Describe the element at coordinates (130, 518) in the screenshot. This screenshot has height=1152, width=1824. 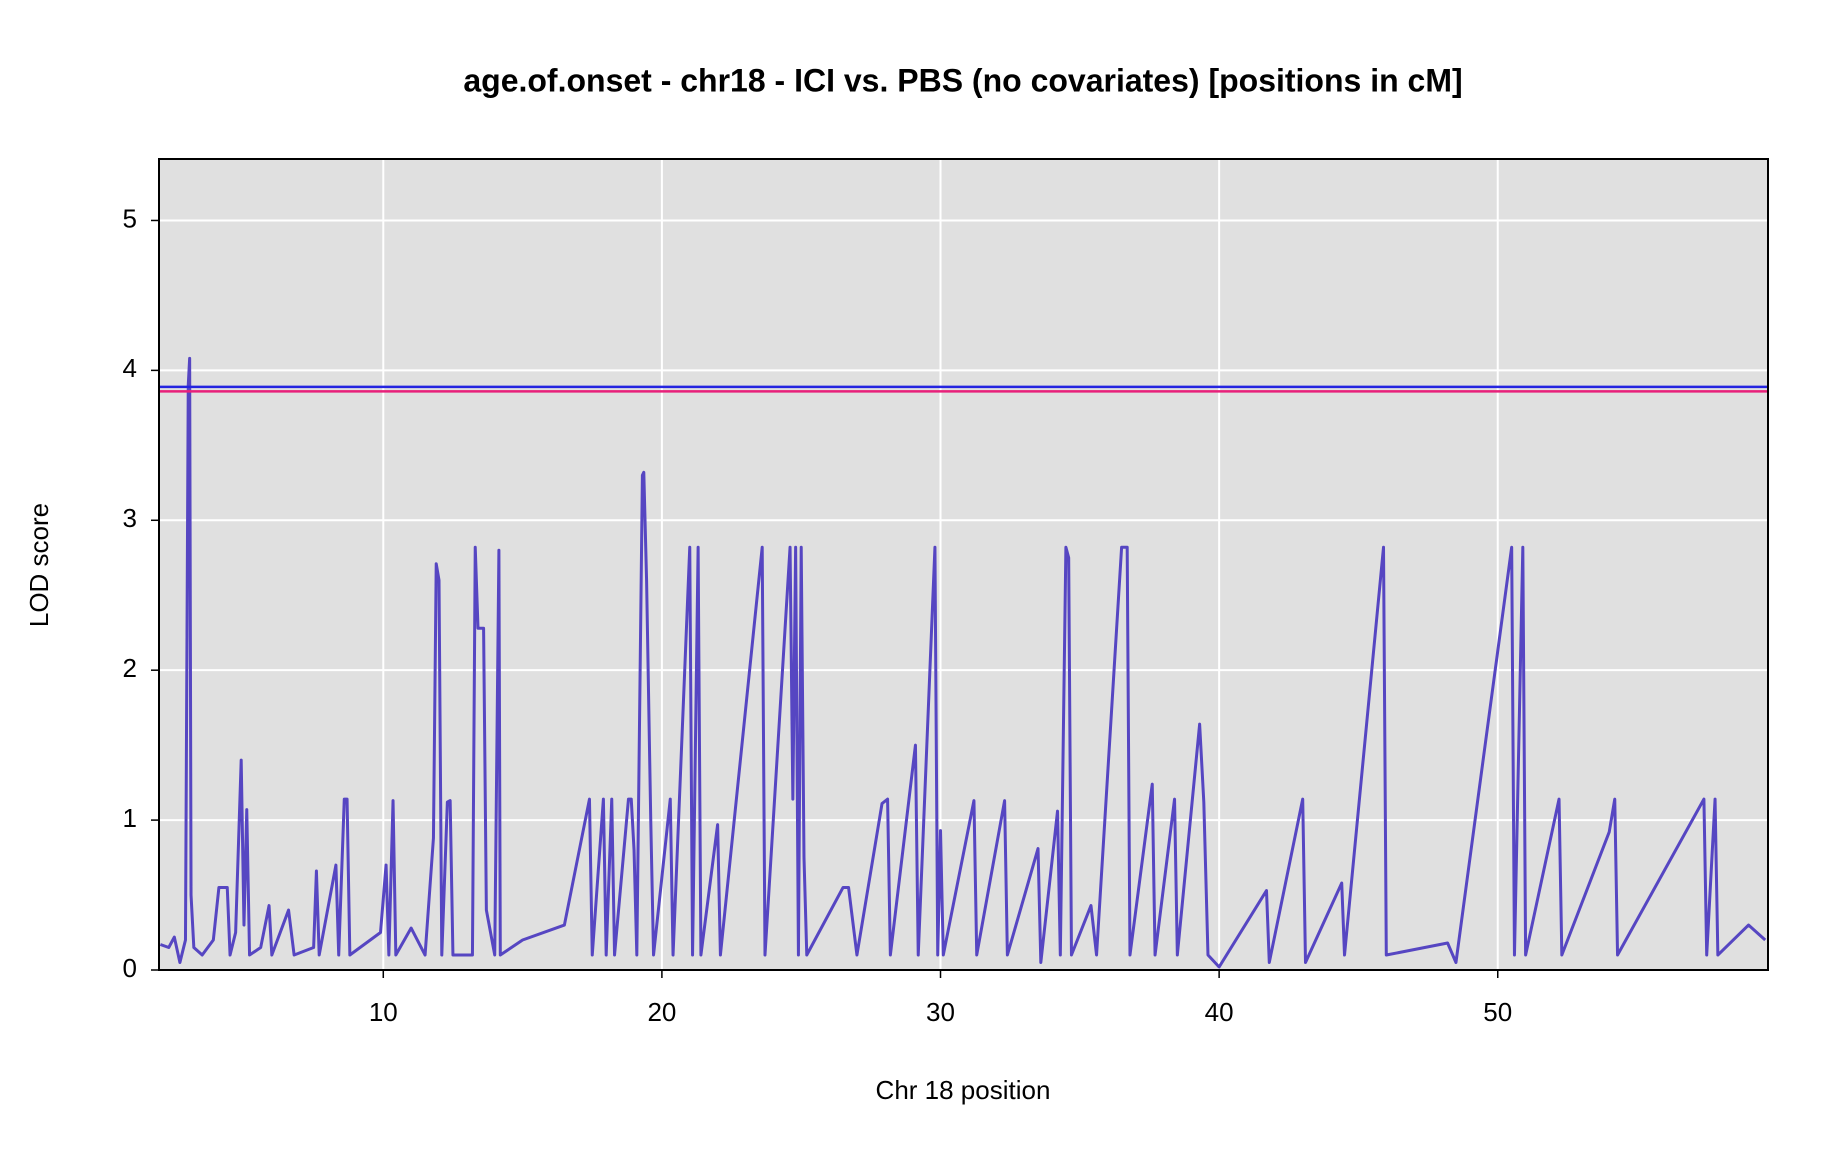
I see `y-tick-label: 3` at that location.